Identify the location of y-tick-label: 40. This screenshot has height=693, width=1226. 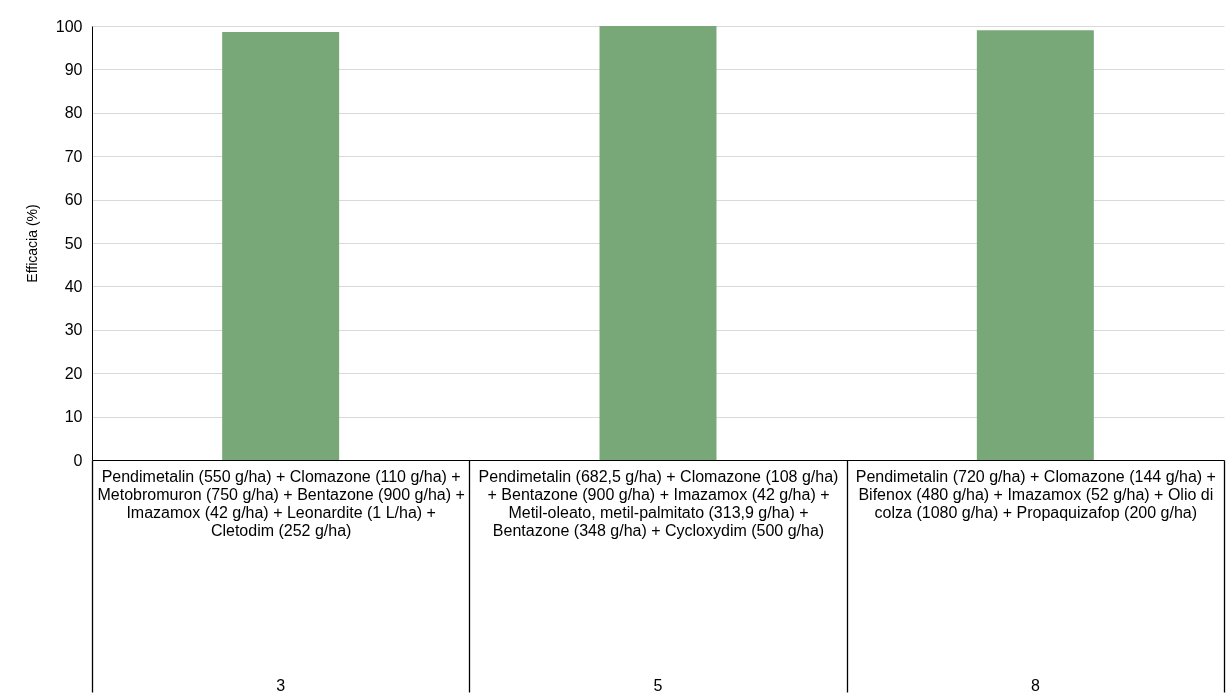
(73, 286).